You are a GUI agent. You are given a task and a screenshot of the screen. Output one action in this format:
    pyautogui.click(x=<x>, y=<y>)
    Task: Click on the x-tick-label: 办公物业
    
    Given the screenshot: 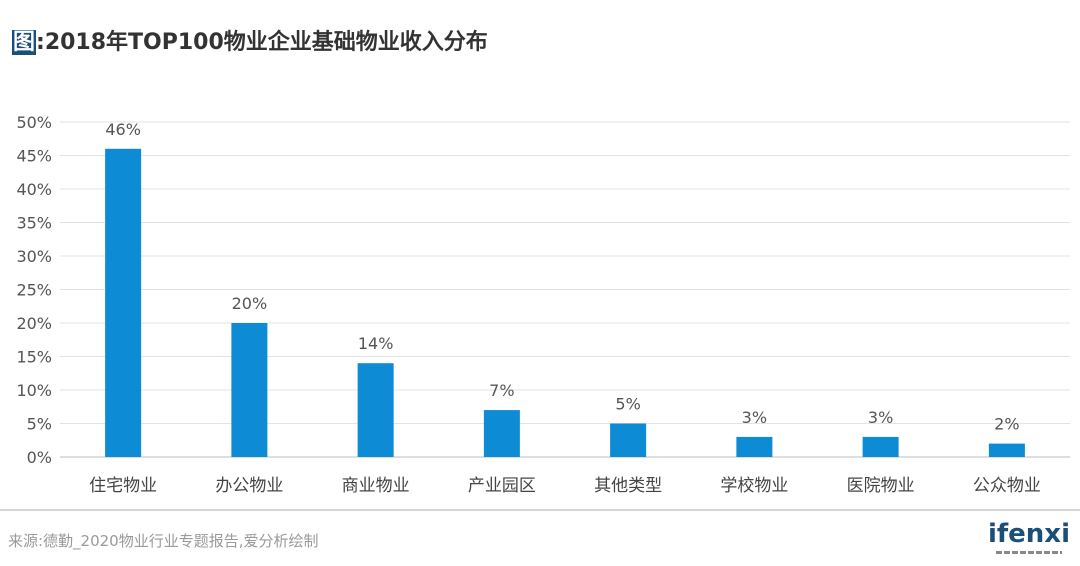 What is the action you would take?
    pyautogui.click(x=249, y=486)
    